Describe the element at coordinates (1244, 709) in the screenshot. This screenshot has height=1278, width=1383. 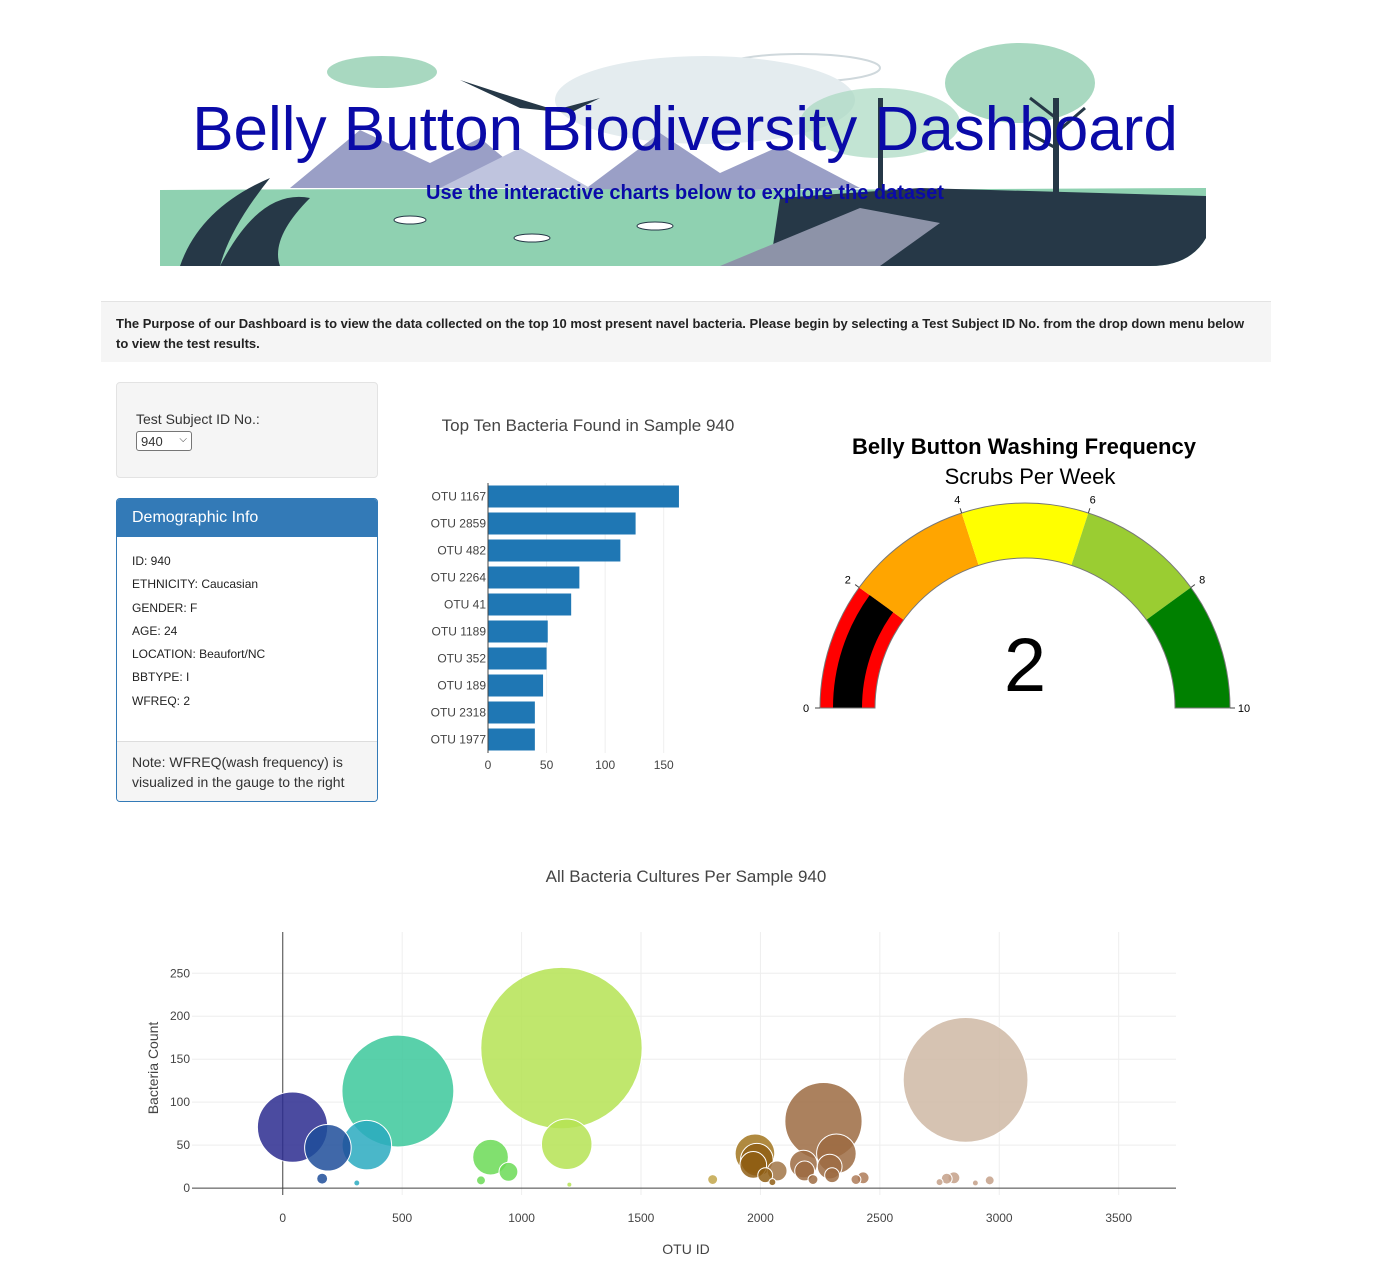
I see `gauge-tick-label: 10` at that location.